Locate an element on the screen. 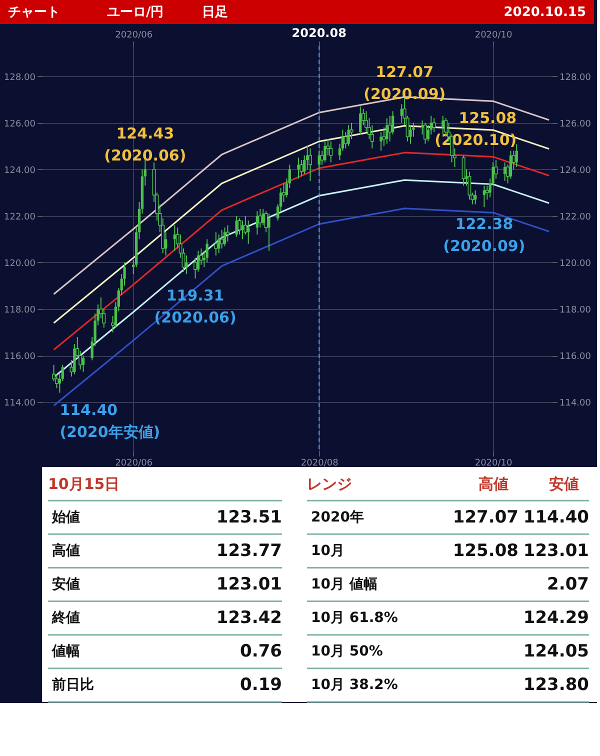 Image resolution: width=600 pixels, height=756 pixels. category-label: 10月 値幅 is located at coordinates (344, 584).